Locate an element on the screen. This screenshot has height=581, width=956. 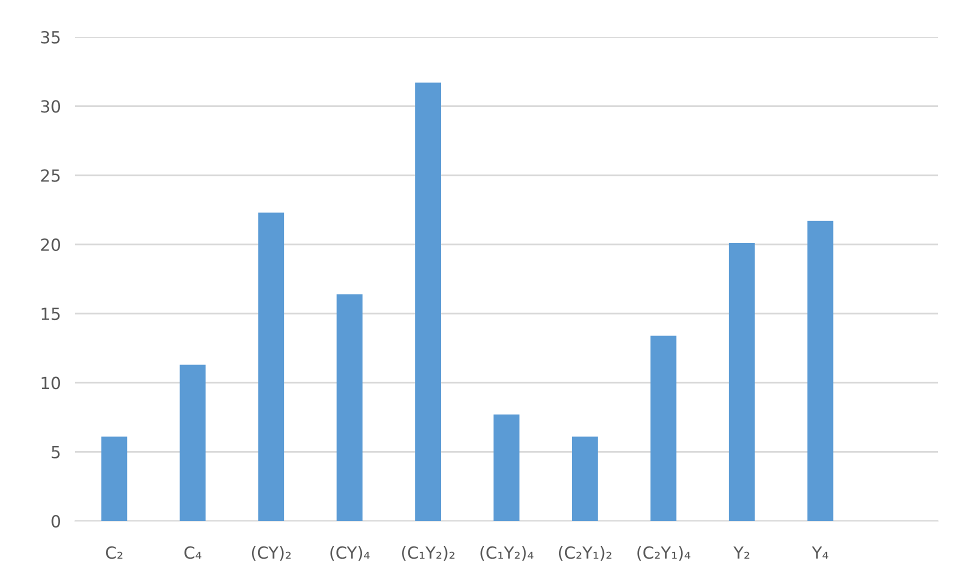
y-tick-label: 35 is located at coordinates (50, 37).